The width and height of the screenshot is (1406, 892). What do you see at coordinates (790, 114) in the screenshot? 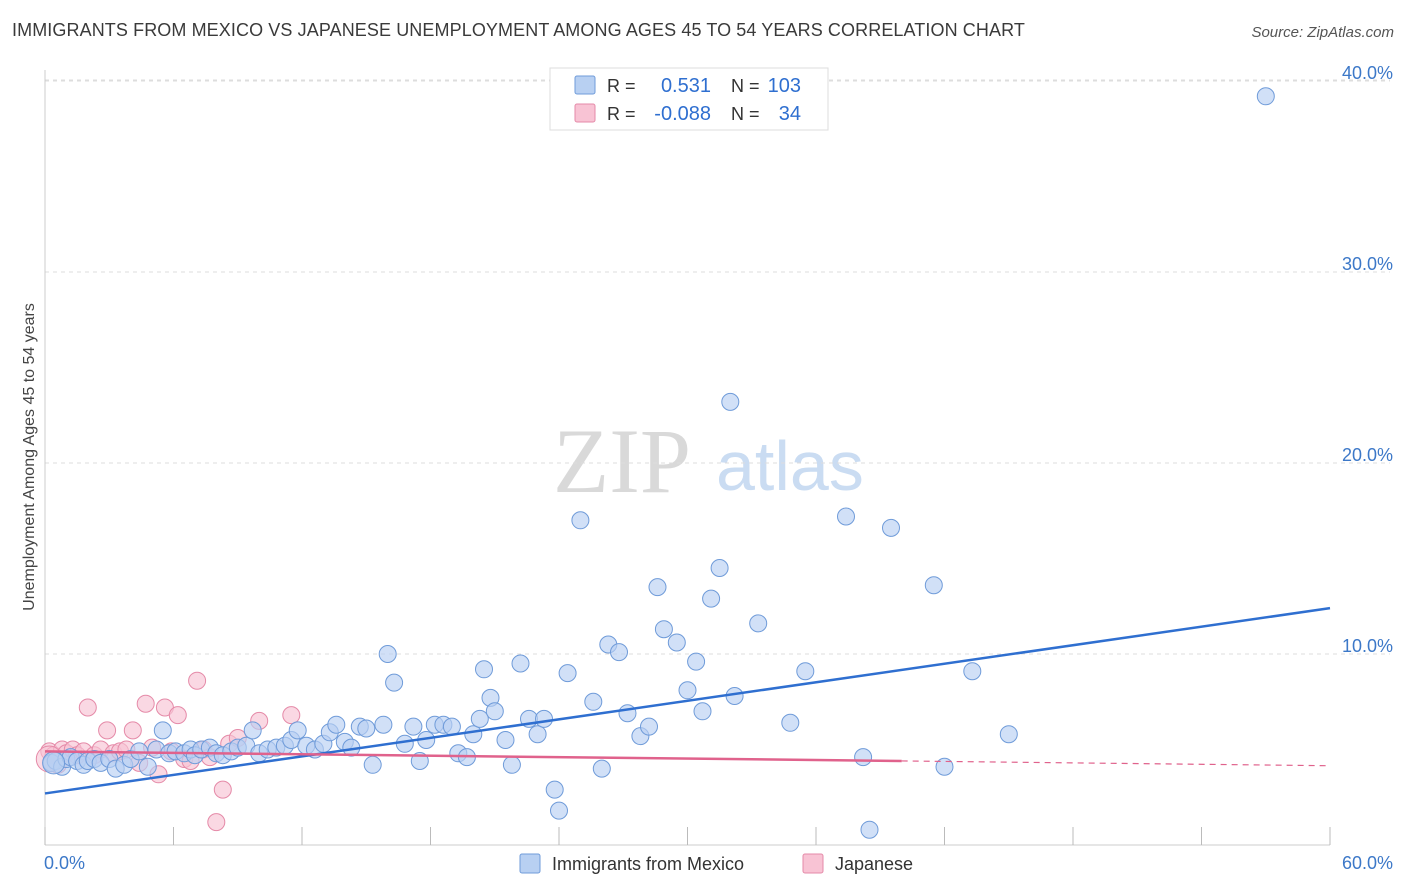
I see `legend-n-value-japanese: 34` at bounding box center [790, 114].